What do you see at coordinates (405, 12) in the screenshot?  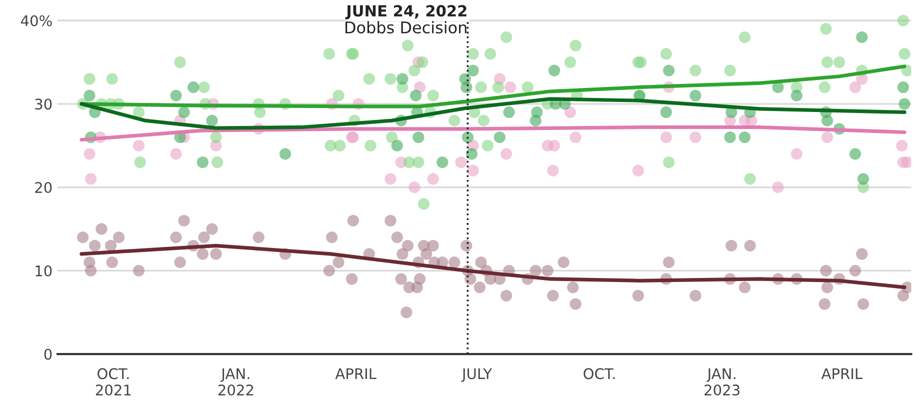 I see `ref-line-label: JUNE 24, 2022` at bounding box center [405, 12].